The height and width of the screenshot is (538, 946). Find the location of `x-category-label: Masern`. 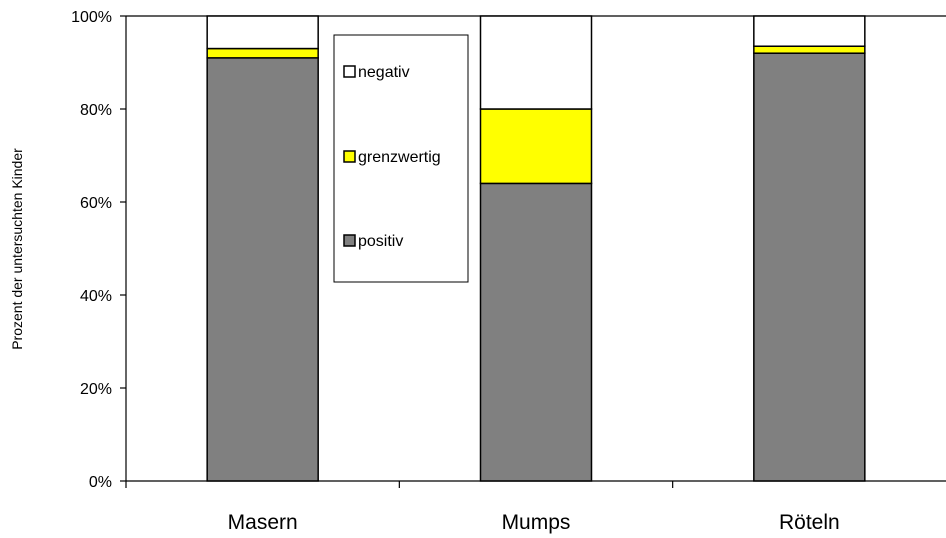

x-category-label: Masern is located at coordinates (263, 522).